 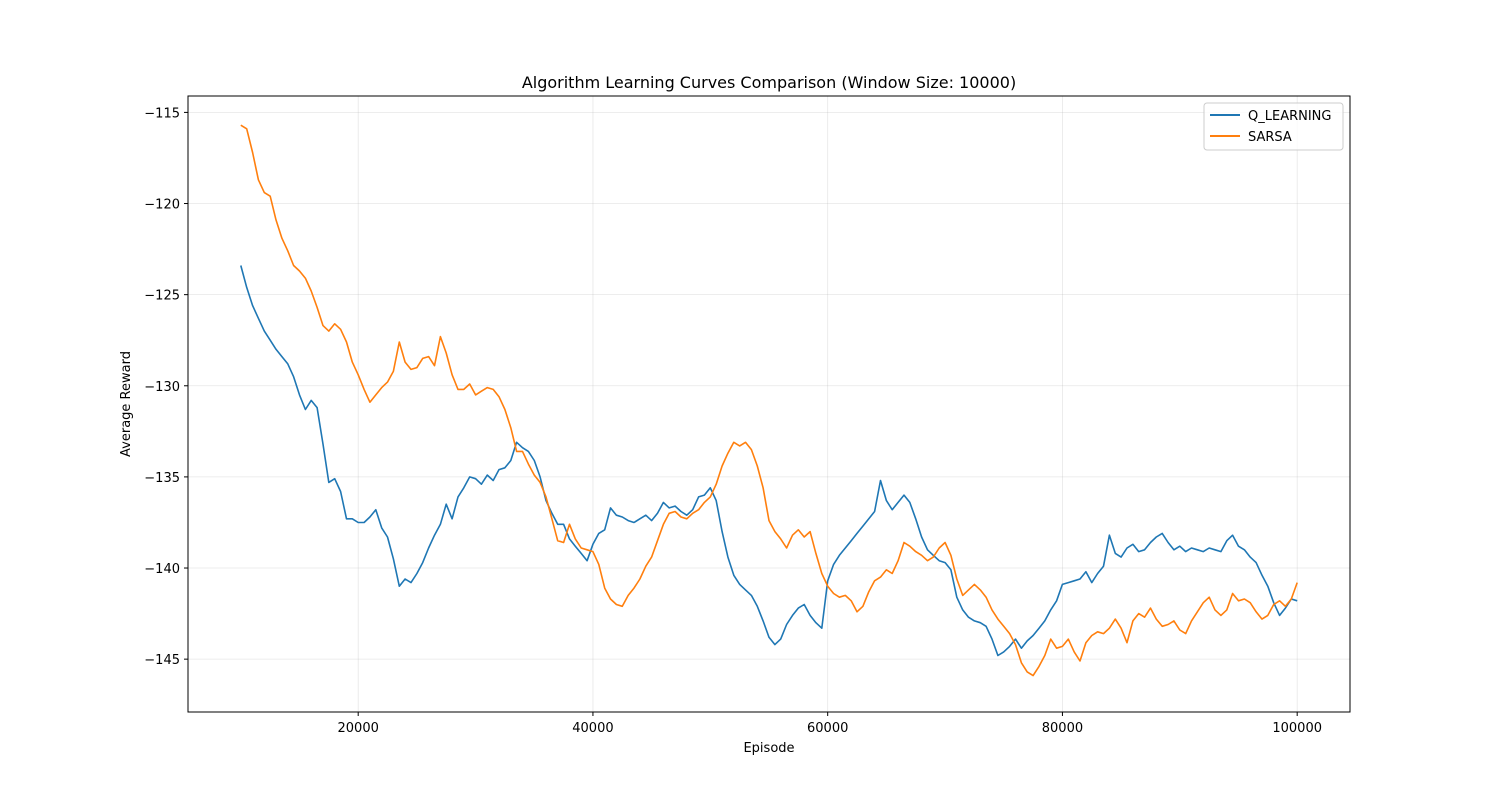 What do you see at coordinates (162, 569) in the screenshot?
I see `y-tick-label: −140` at bounding box center [162, 569].